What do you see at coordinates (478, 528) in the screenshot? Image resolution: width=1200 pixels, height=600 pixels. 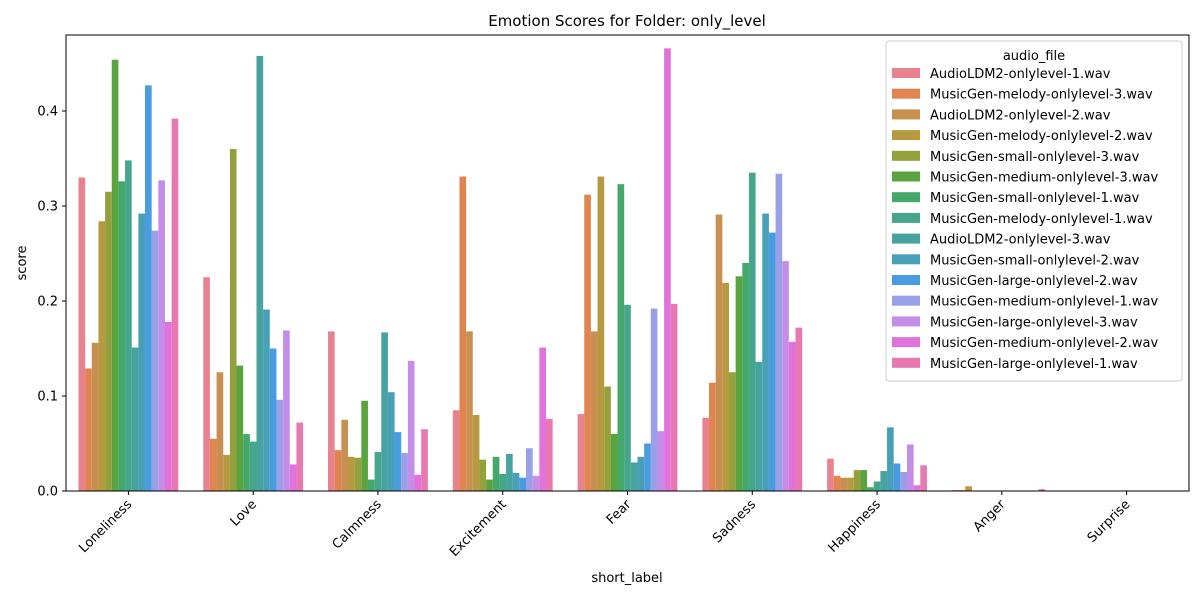 I see `x-tick-label: Excitement` at bounding box center [478, 528].